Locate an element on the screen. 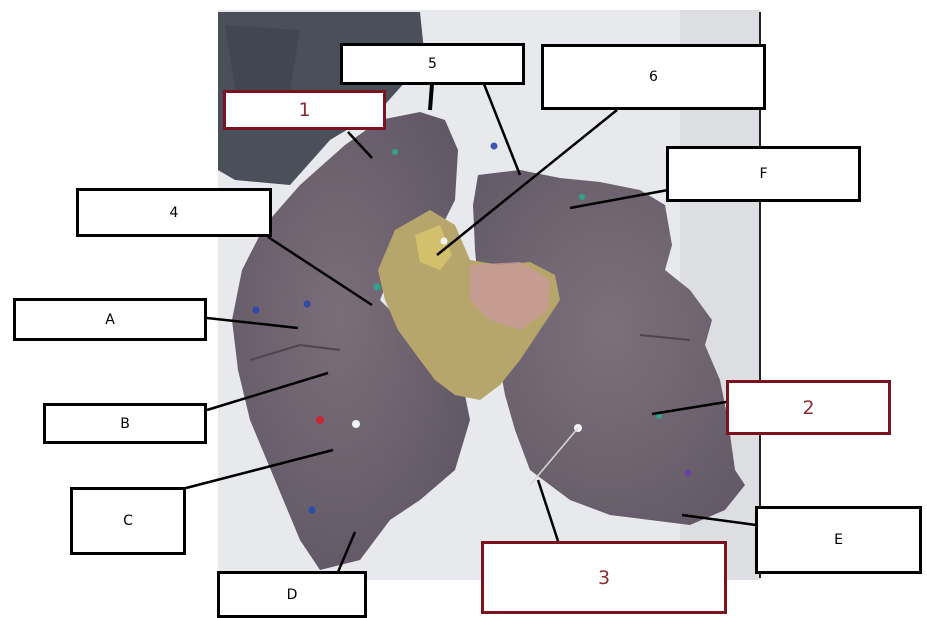  label-text-f: F is located at coordinates (763, 174).